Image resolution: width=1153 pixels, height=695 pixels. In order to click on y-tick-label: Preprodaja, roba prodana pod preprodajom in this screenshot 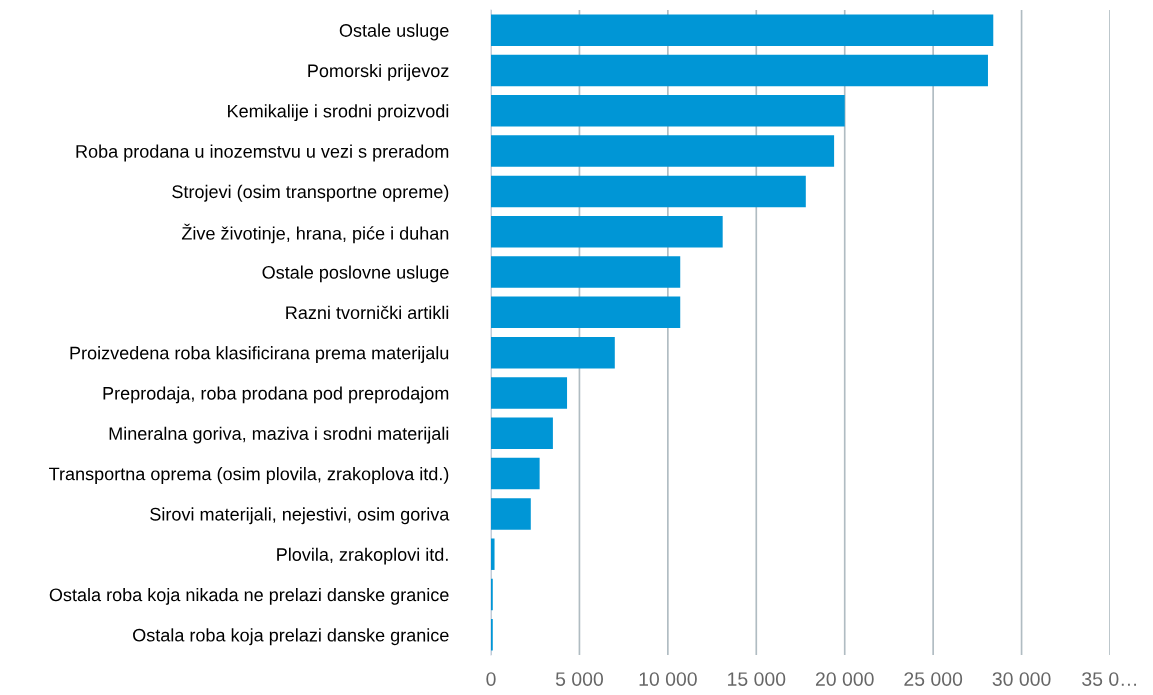, I will do `click(276, 395)`.